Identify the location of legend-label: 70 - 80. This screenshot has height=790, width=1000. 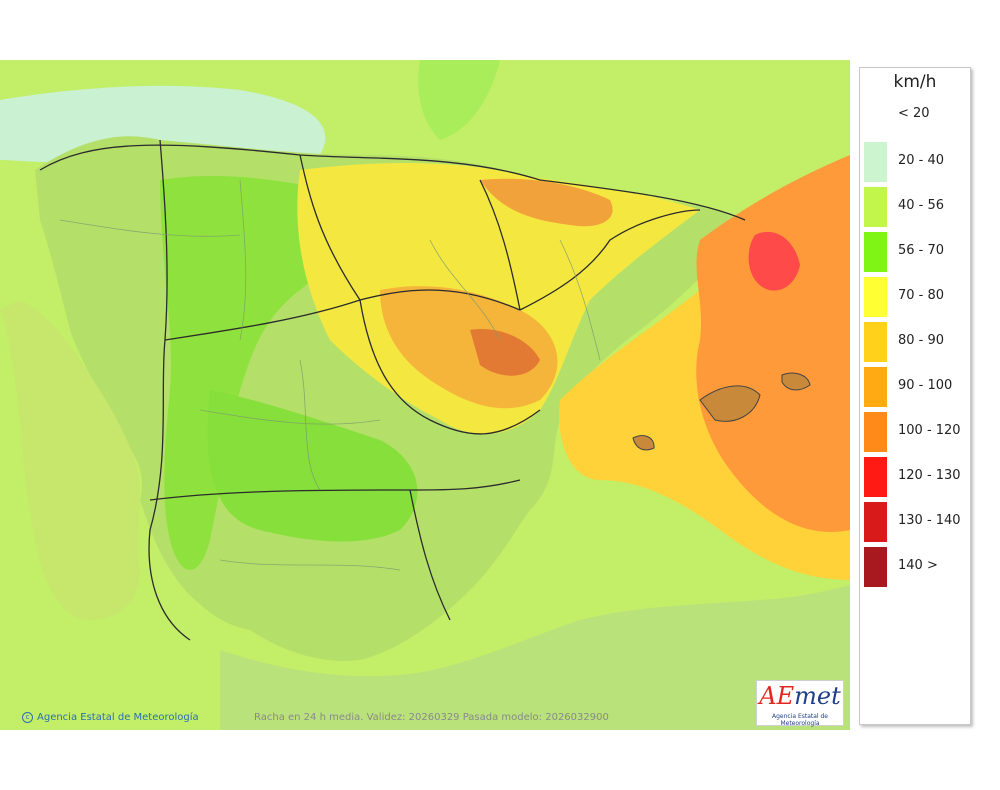
(921, 295).